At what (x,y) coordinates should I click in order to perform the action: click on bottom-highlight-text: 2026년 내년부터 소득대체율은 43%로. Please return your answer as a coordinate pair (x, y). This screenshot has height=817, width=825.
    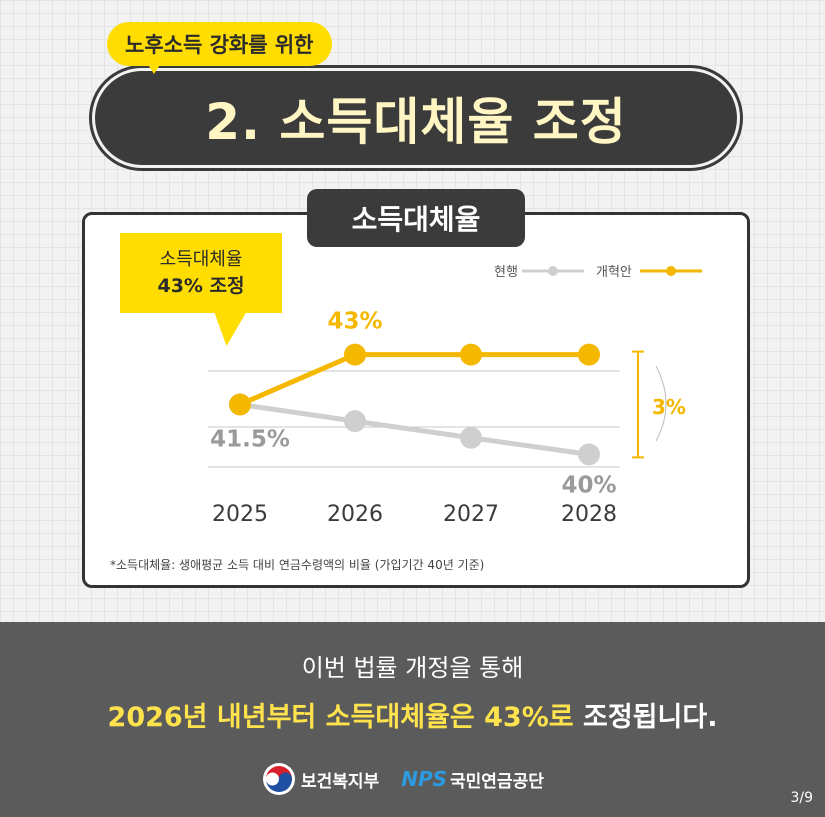
    Looking at the image, I should click on (340, 717).